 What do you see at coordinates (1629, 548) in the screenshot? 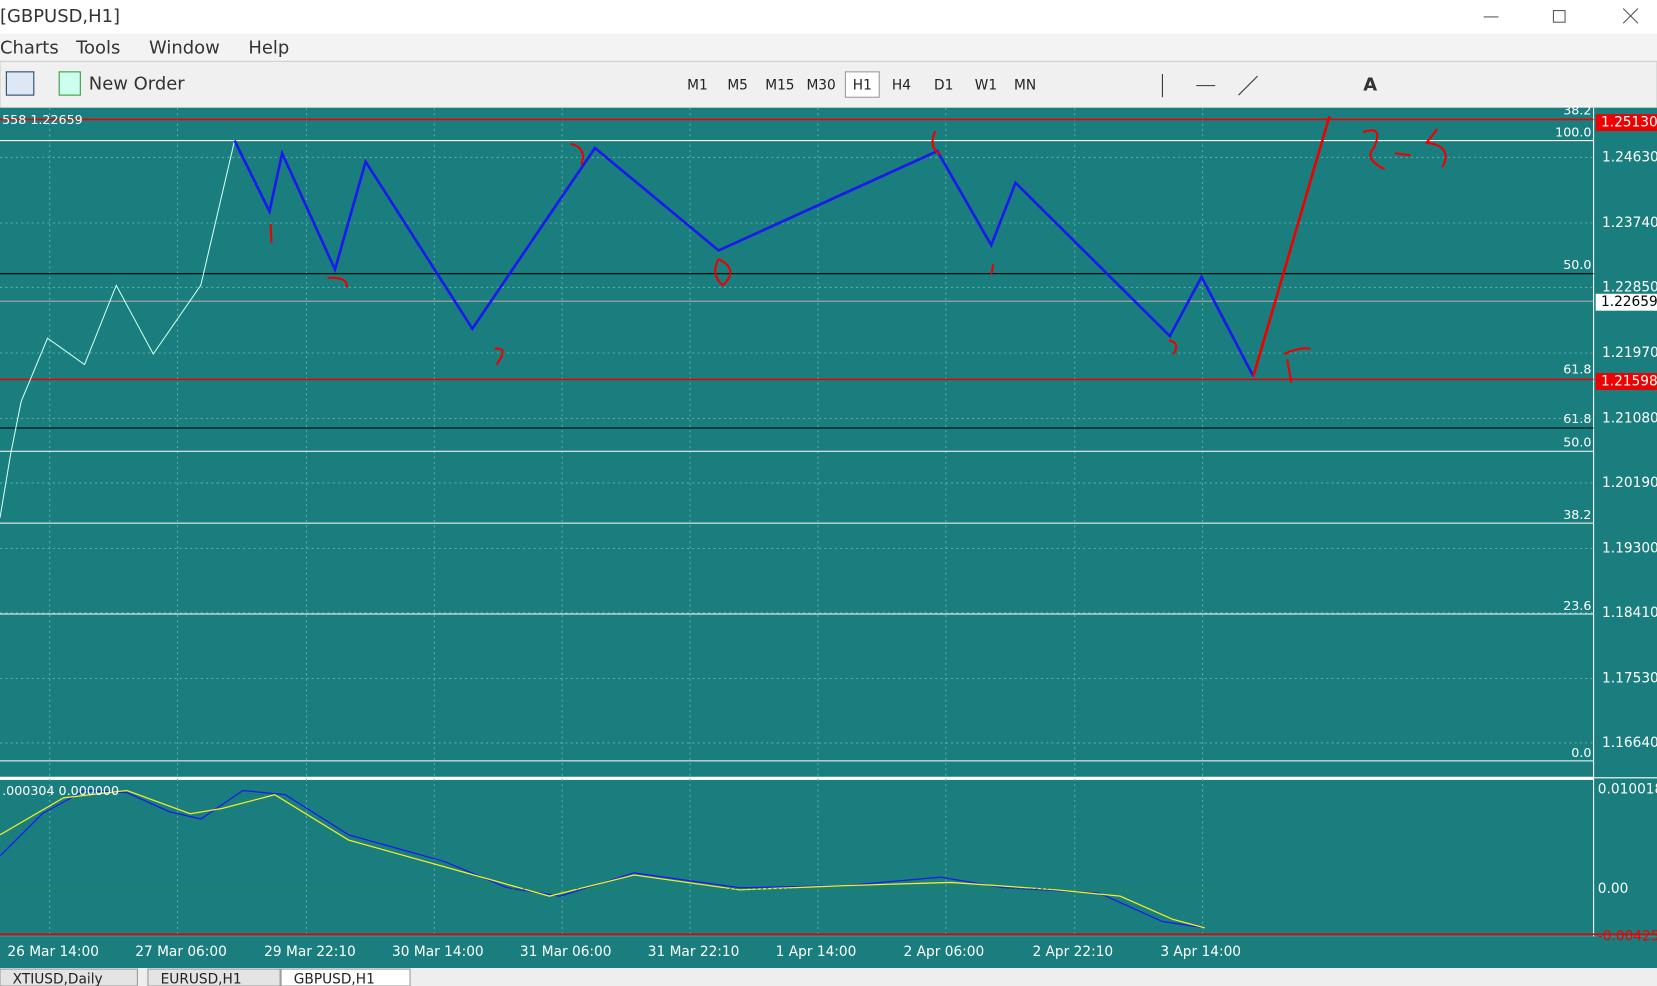
I see `price-label: 1.19300` at bounding box center [1629, 548].